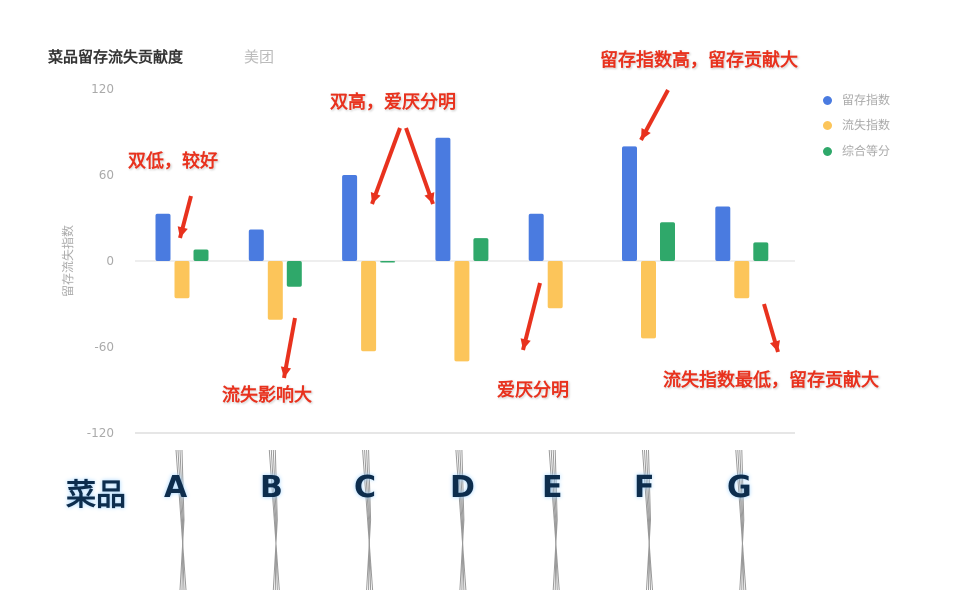 The image size is (960, 615). Describe the element at coordinates (267, 395) in the screenshot. I see `annotation: 流失影响大` at that location.